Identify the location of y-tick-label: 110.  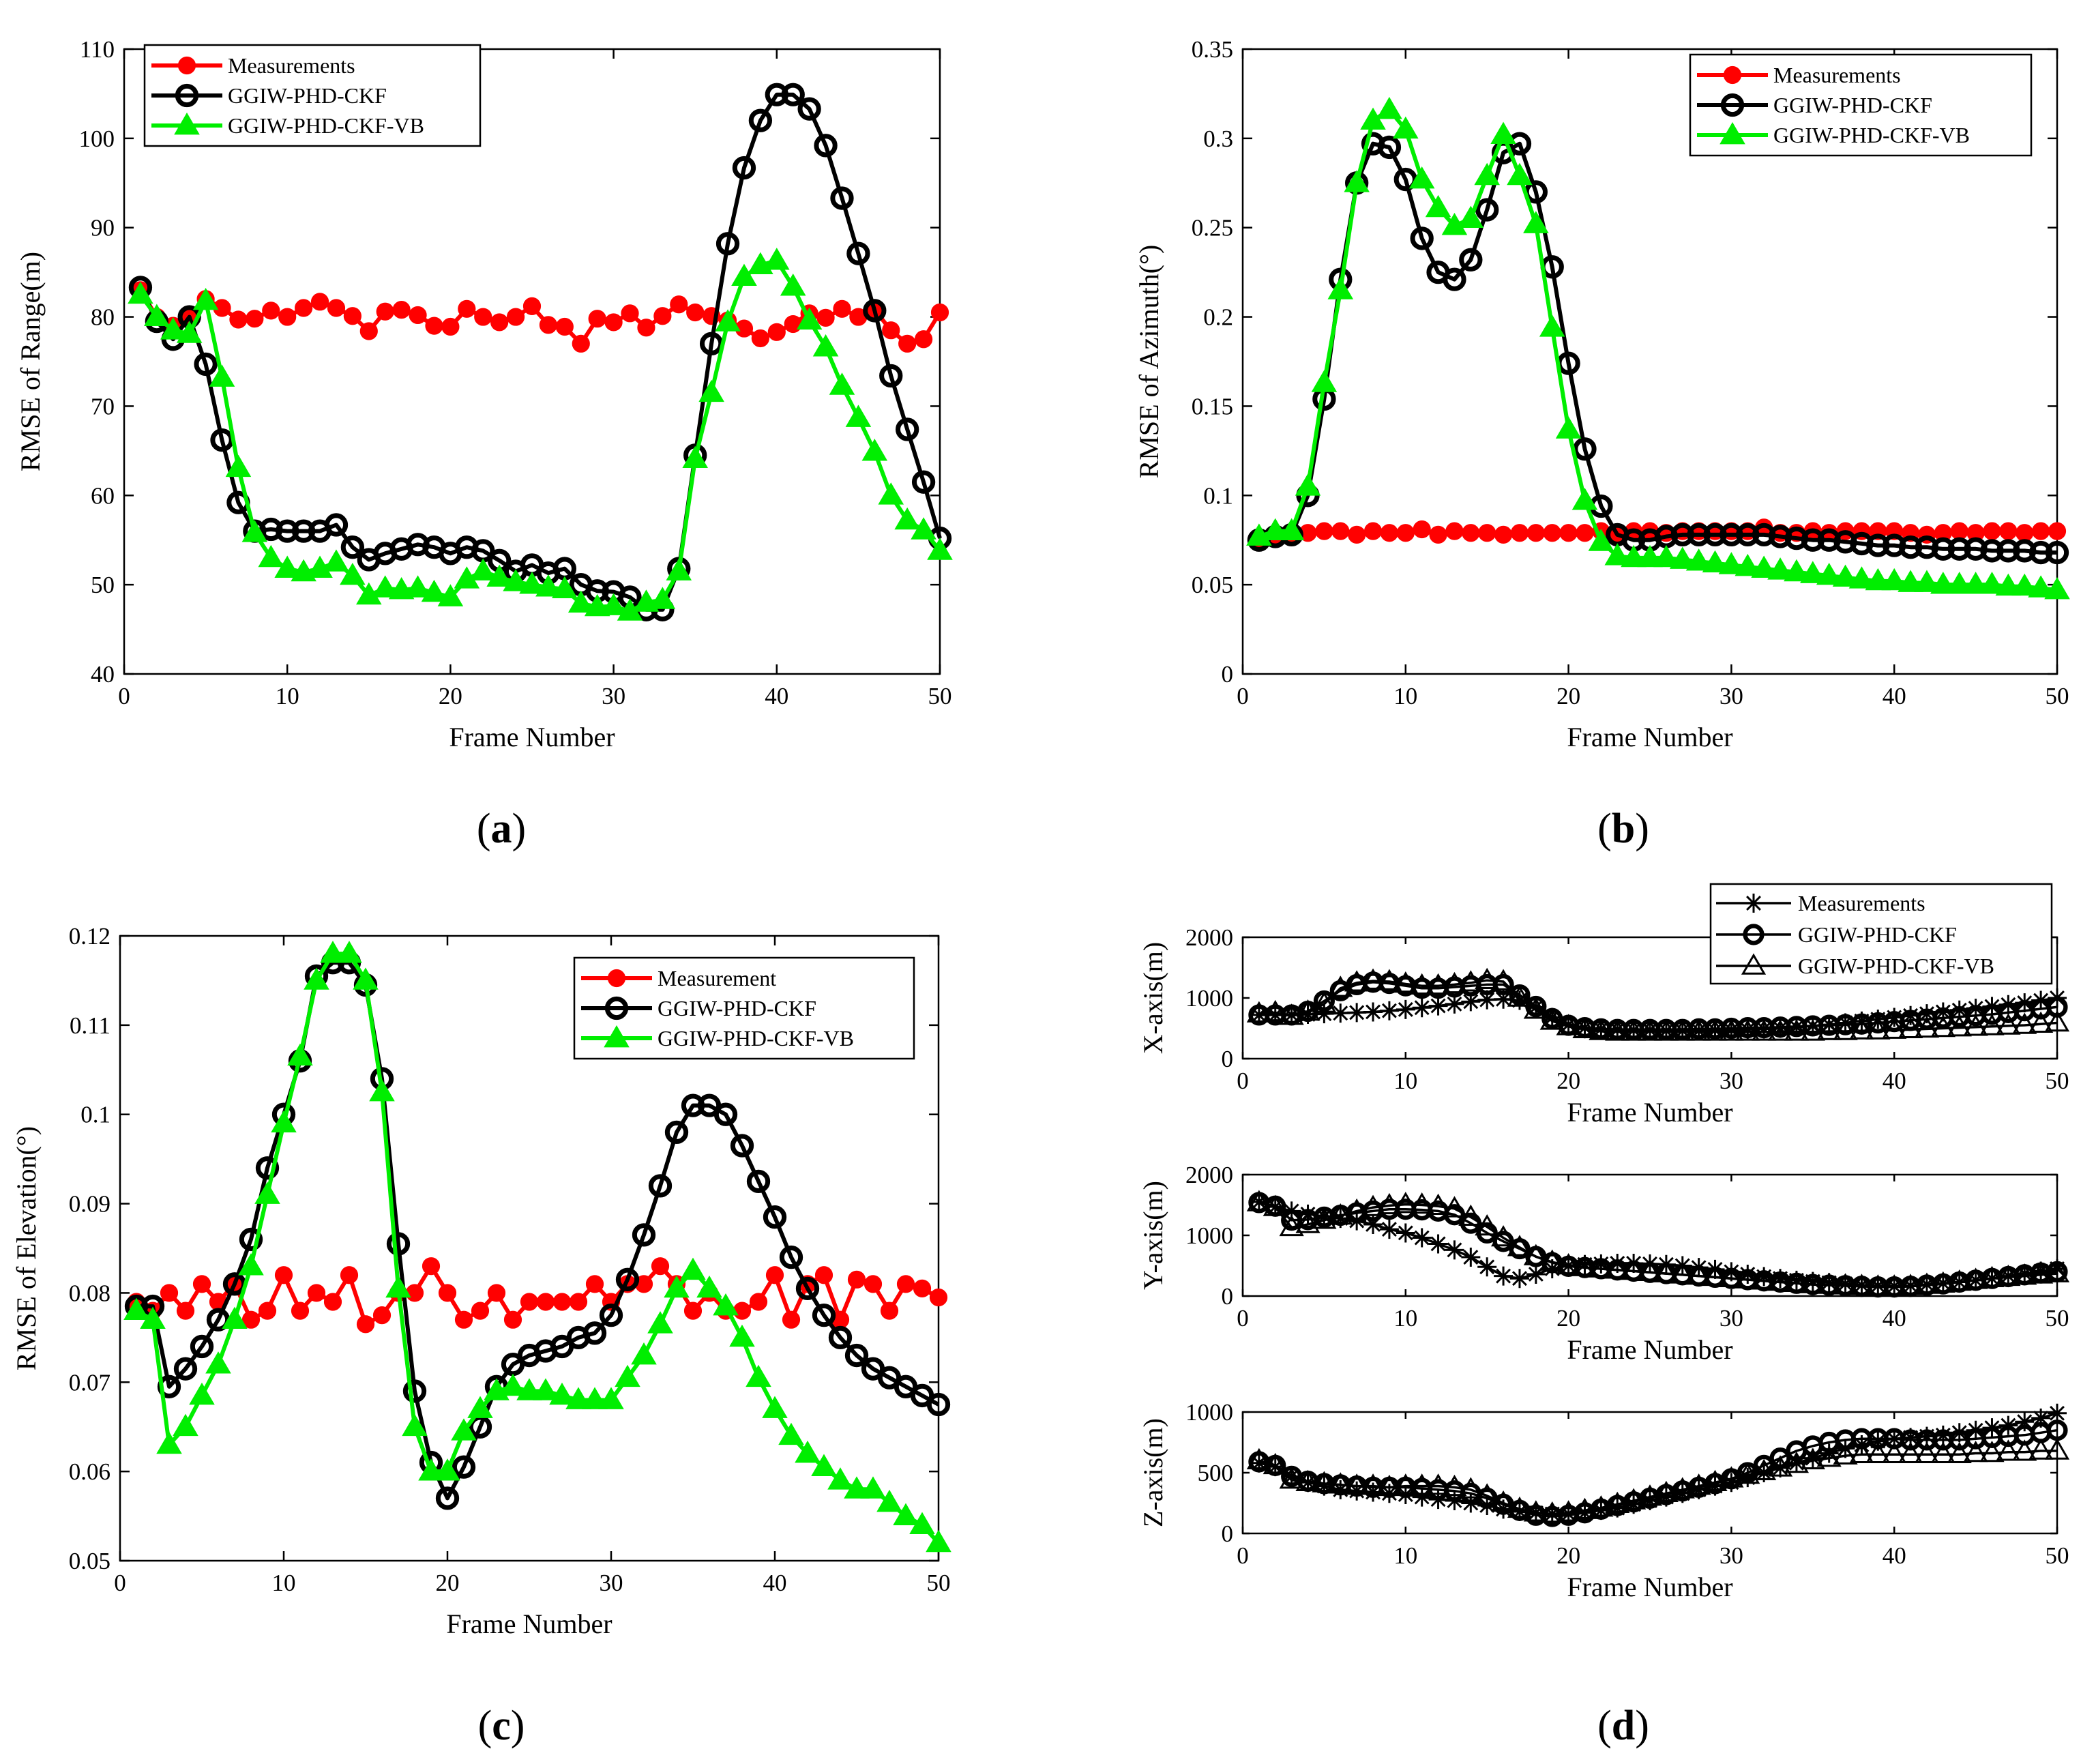
(97, 49).